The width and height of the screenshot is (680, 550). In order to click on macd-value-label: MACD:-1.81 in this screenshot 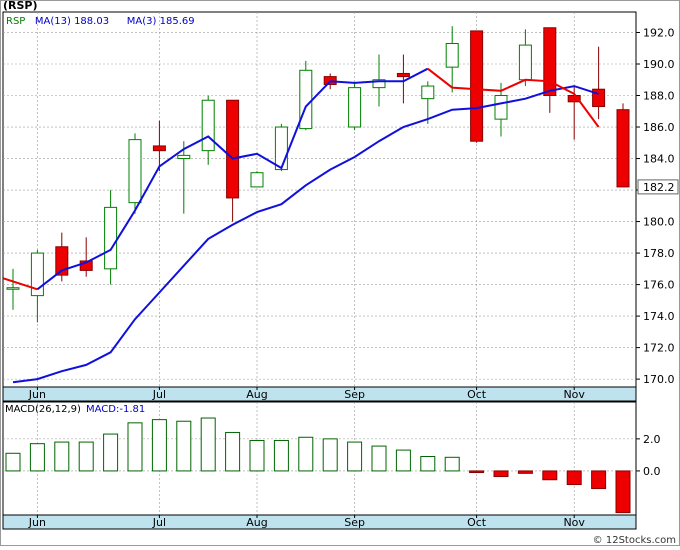, I will do `click(115, 409)`.